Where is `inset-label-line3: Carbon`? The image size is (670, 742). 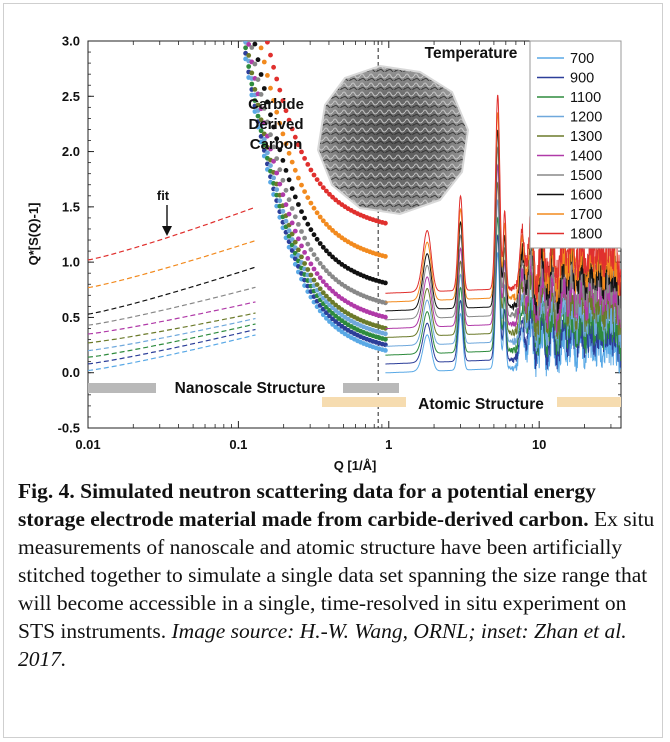
inset-label-line3: Carbon is located at coordinates (276, 144).